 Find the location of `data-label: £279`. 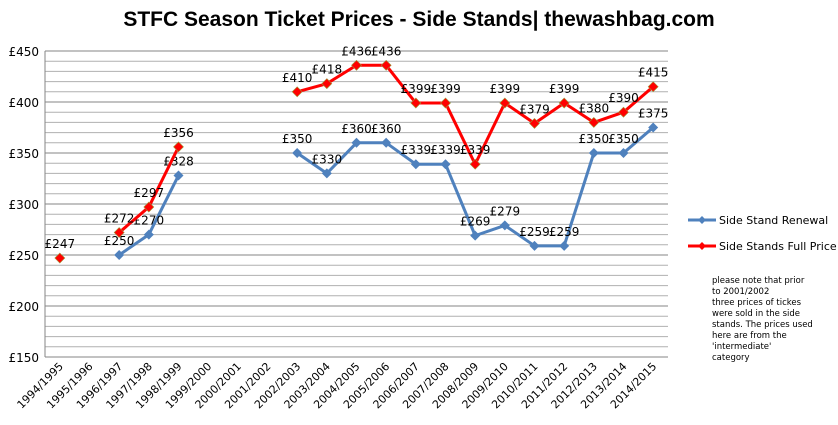

data-label: £279 is located at coordinates (505, 211).